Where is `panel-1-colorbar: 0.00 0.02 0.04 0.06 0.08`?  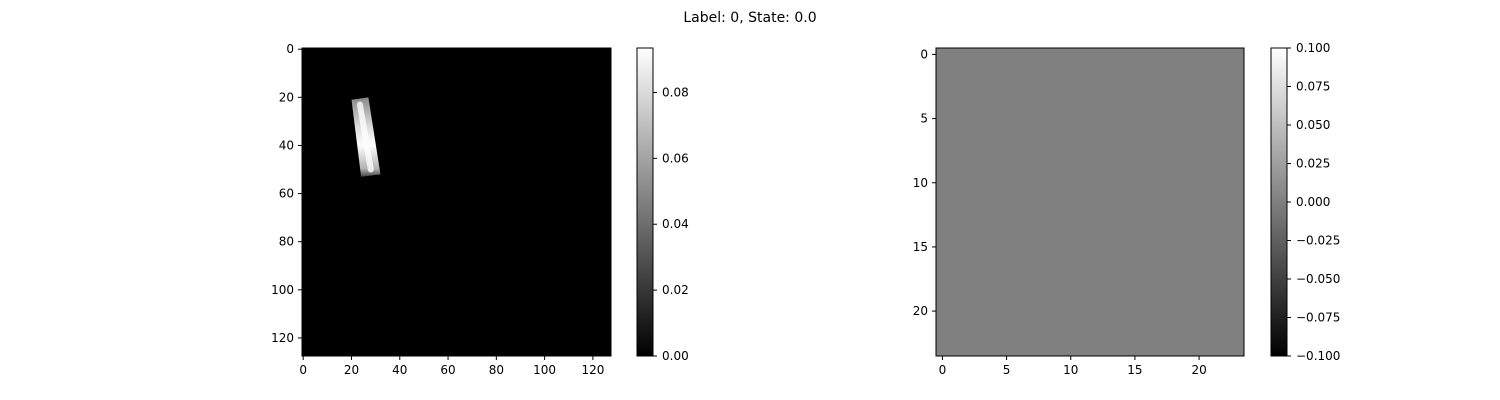
panel-1-colorbar: 0.00 0.02 0.04 0.06 0.08 is located at coordinates (662, 205).